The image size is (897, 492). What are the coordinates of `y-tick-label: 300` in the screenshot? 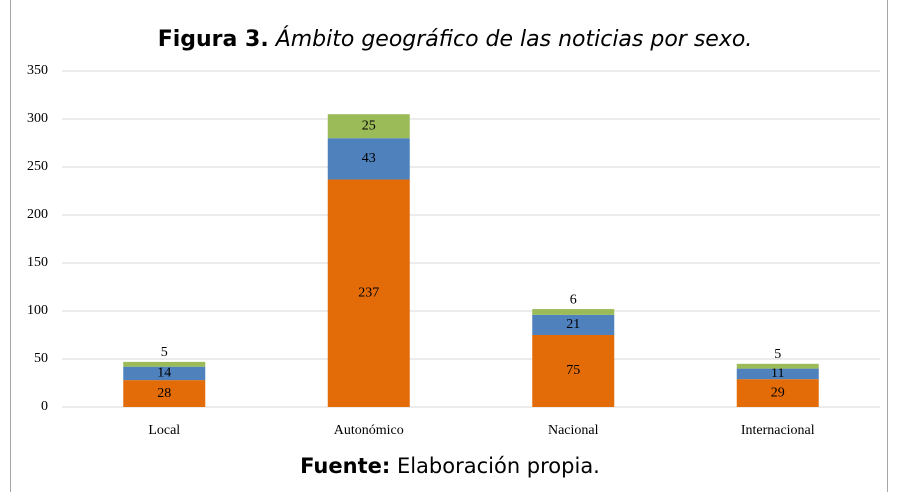 It's located at (37, 118).